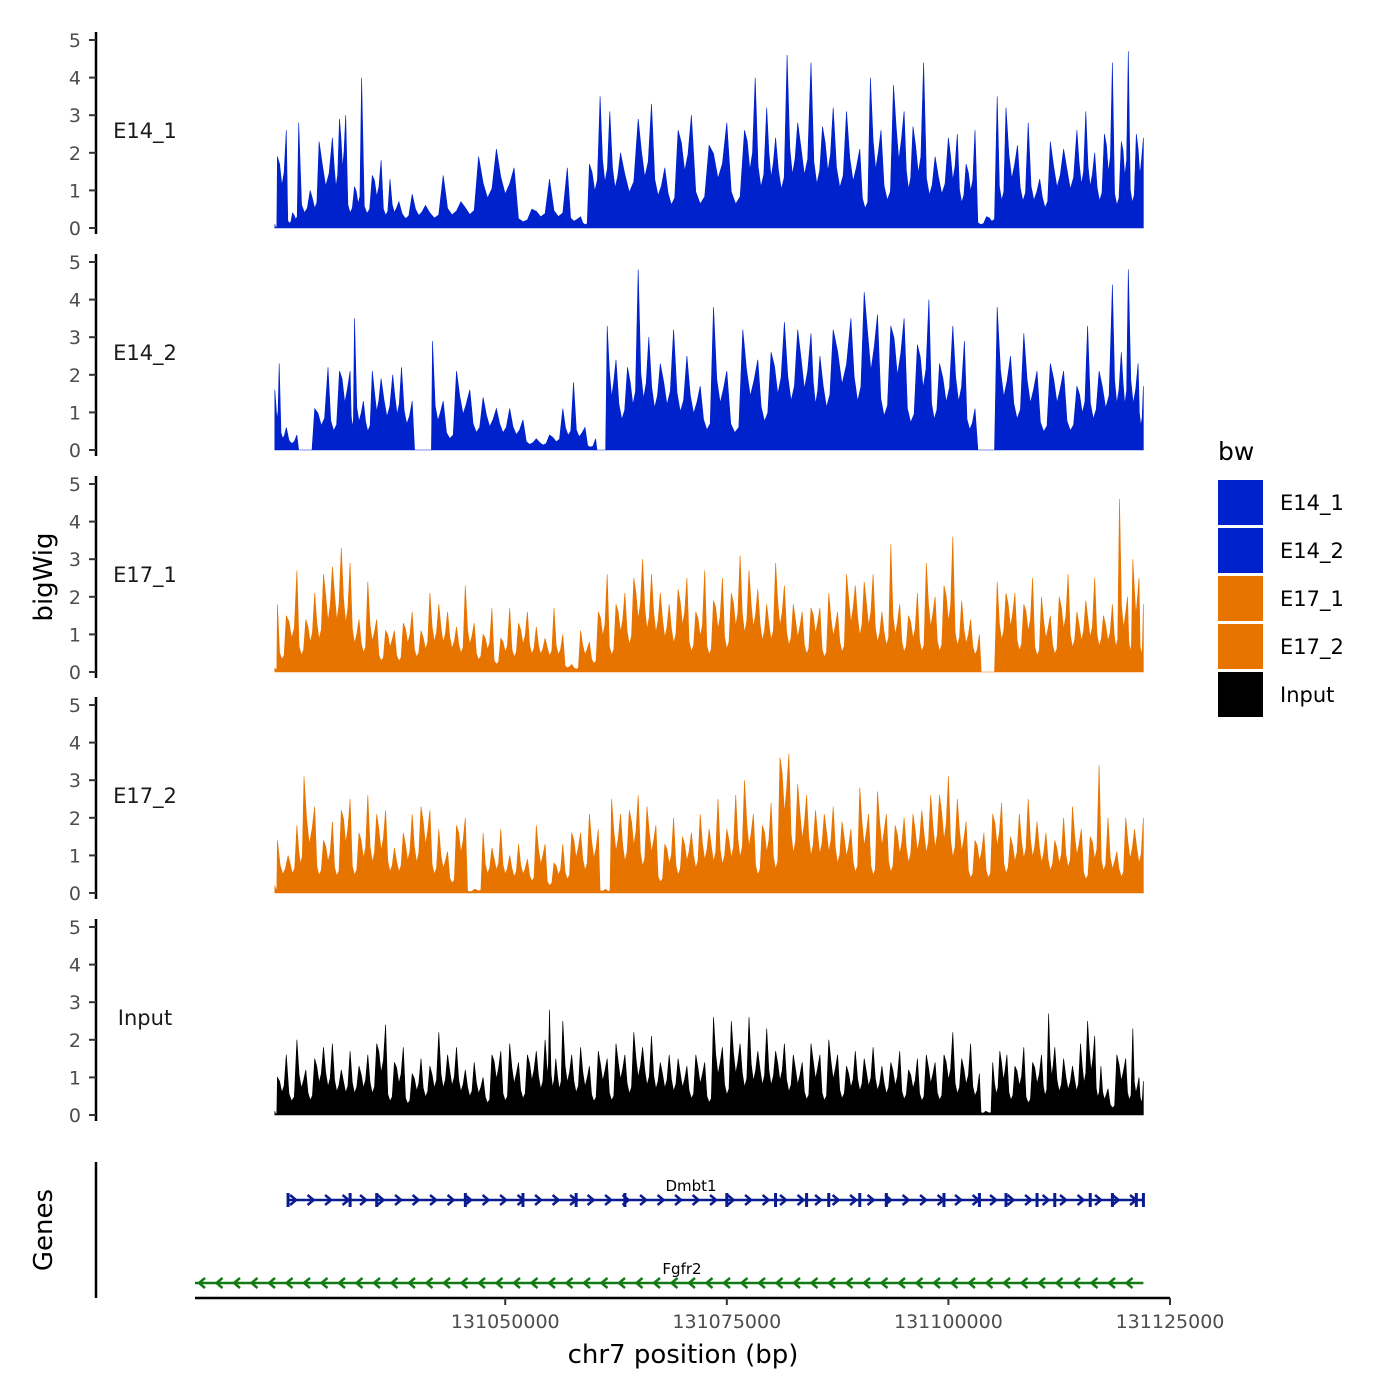 This screenshot has height=1400, width=1400. I want to click on x-tick-label: 131050000, so click(505, 1322).